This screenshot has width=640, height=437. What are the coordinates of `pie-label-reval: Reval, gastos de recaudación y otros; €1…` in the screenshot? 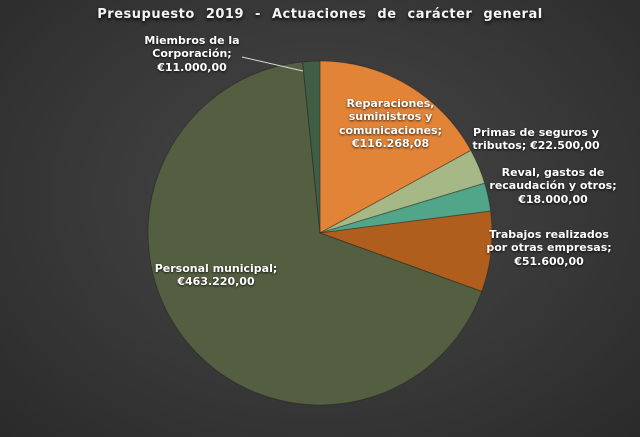 It's located at (553, 186).